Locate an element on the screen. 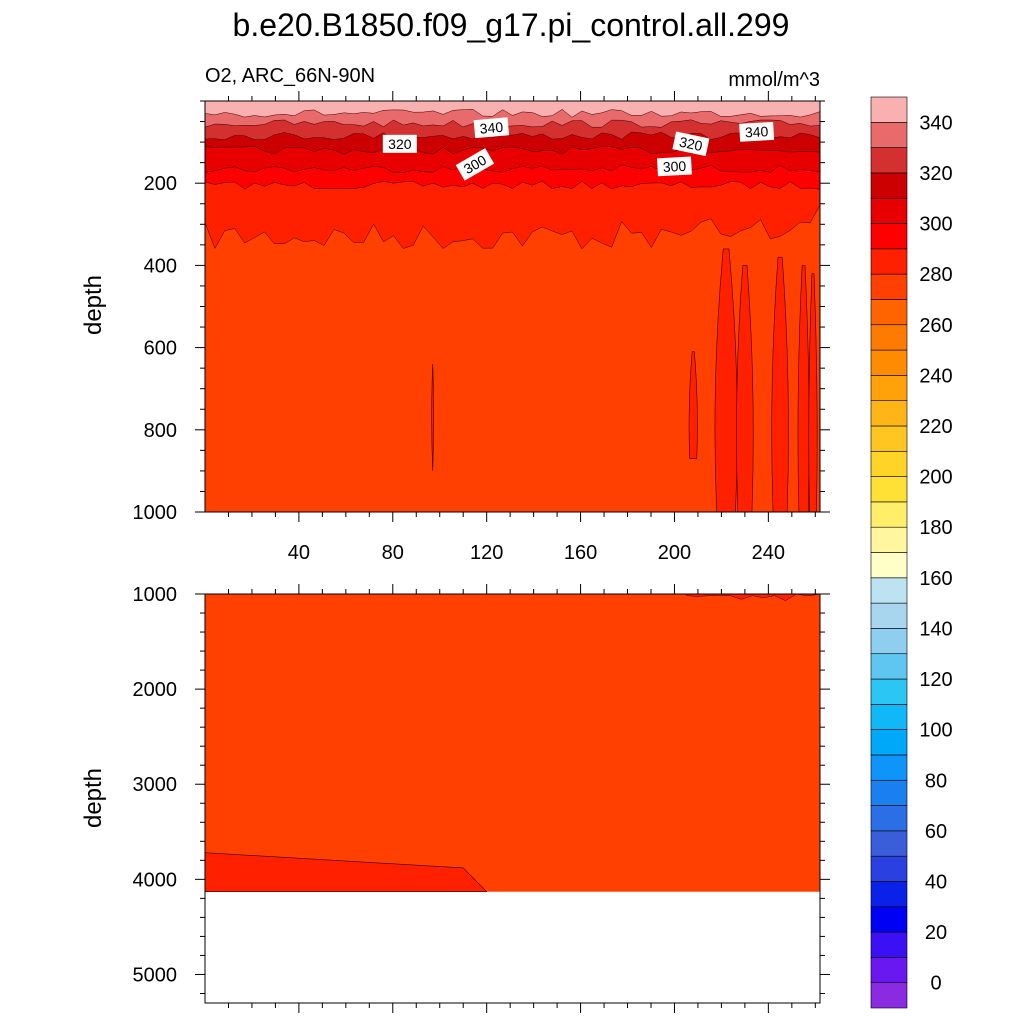 The width and height of the screenshot is (1024, 1024). colorbar-label: 60 is located at coordinates (936, 832).